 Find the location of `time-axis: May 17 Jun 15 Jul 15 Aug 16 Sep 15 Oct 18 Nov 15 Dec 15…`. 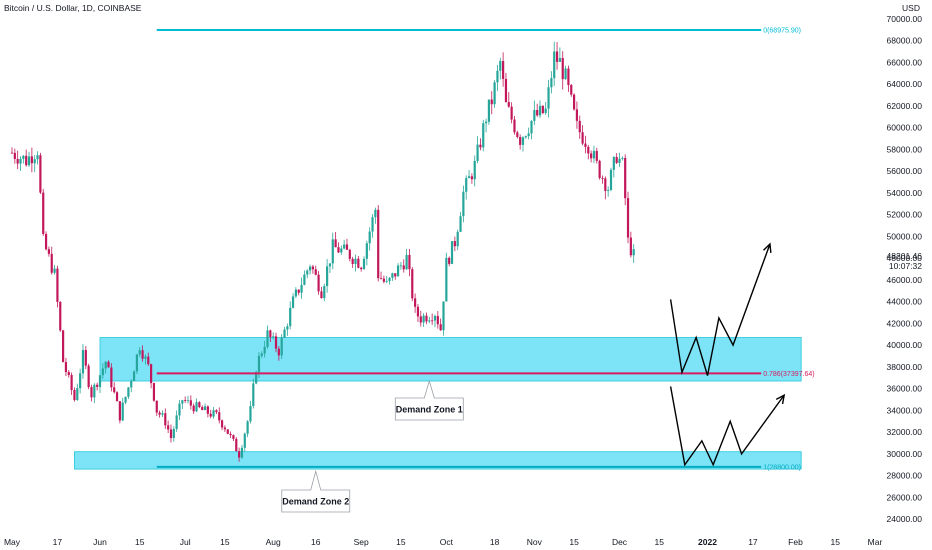

time-axis: May 17 Jun 15 Jul 15 Aug 16 Sep 15 Oct 18 Nov 15 Dec 15… is located at coordinates (443, 542).